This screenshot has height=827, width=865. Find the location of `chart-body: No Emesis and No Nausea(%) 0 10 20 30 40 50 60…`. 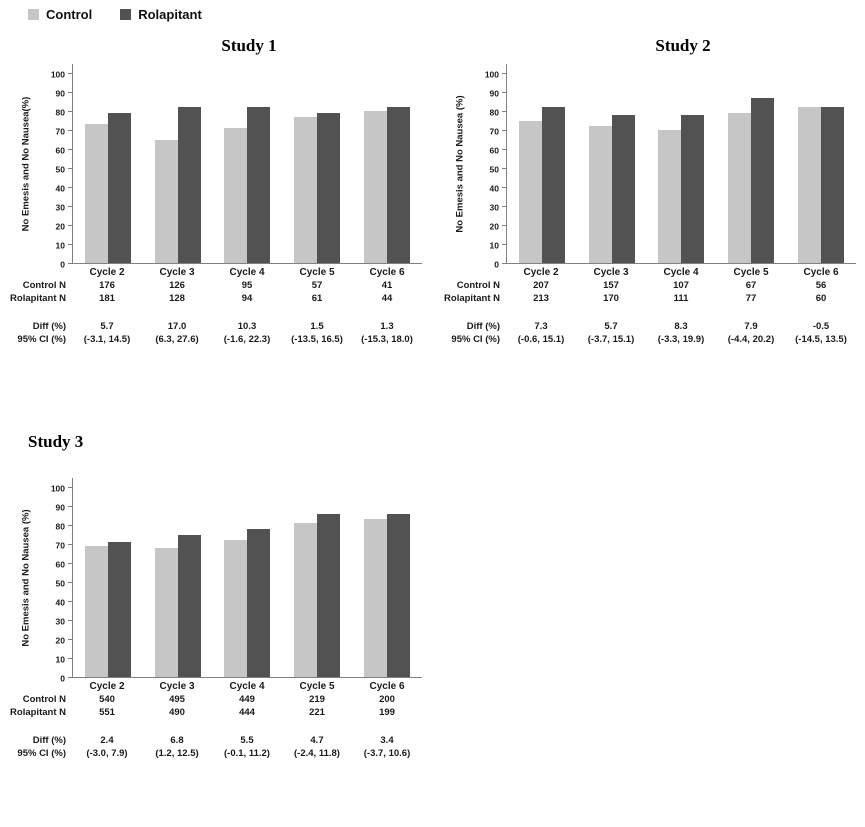

chart-body: No Emesis and No Nausea(%) 0 10 20 30 40 50 60… is located at coordinates (216, 166).